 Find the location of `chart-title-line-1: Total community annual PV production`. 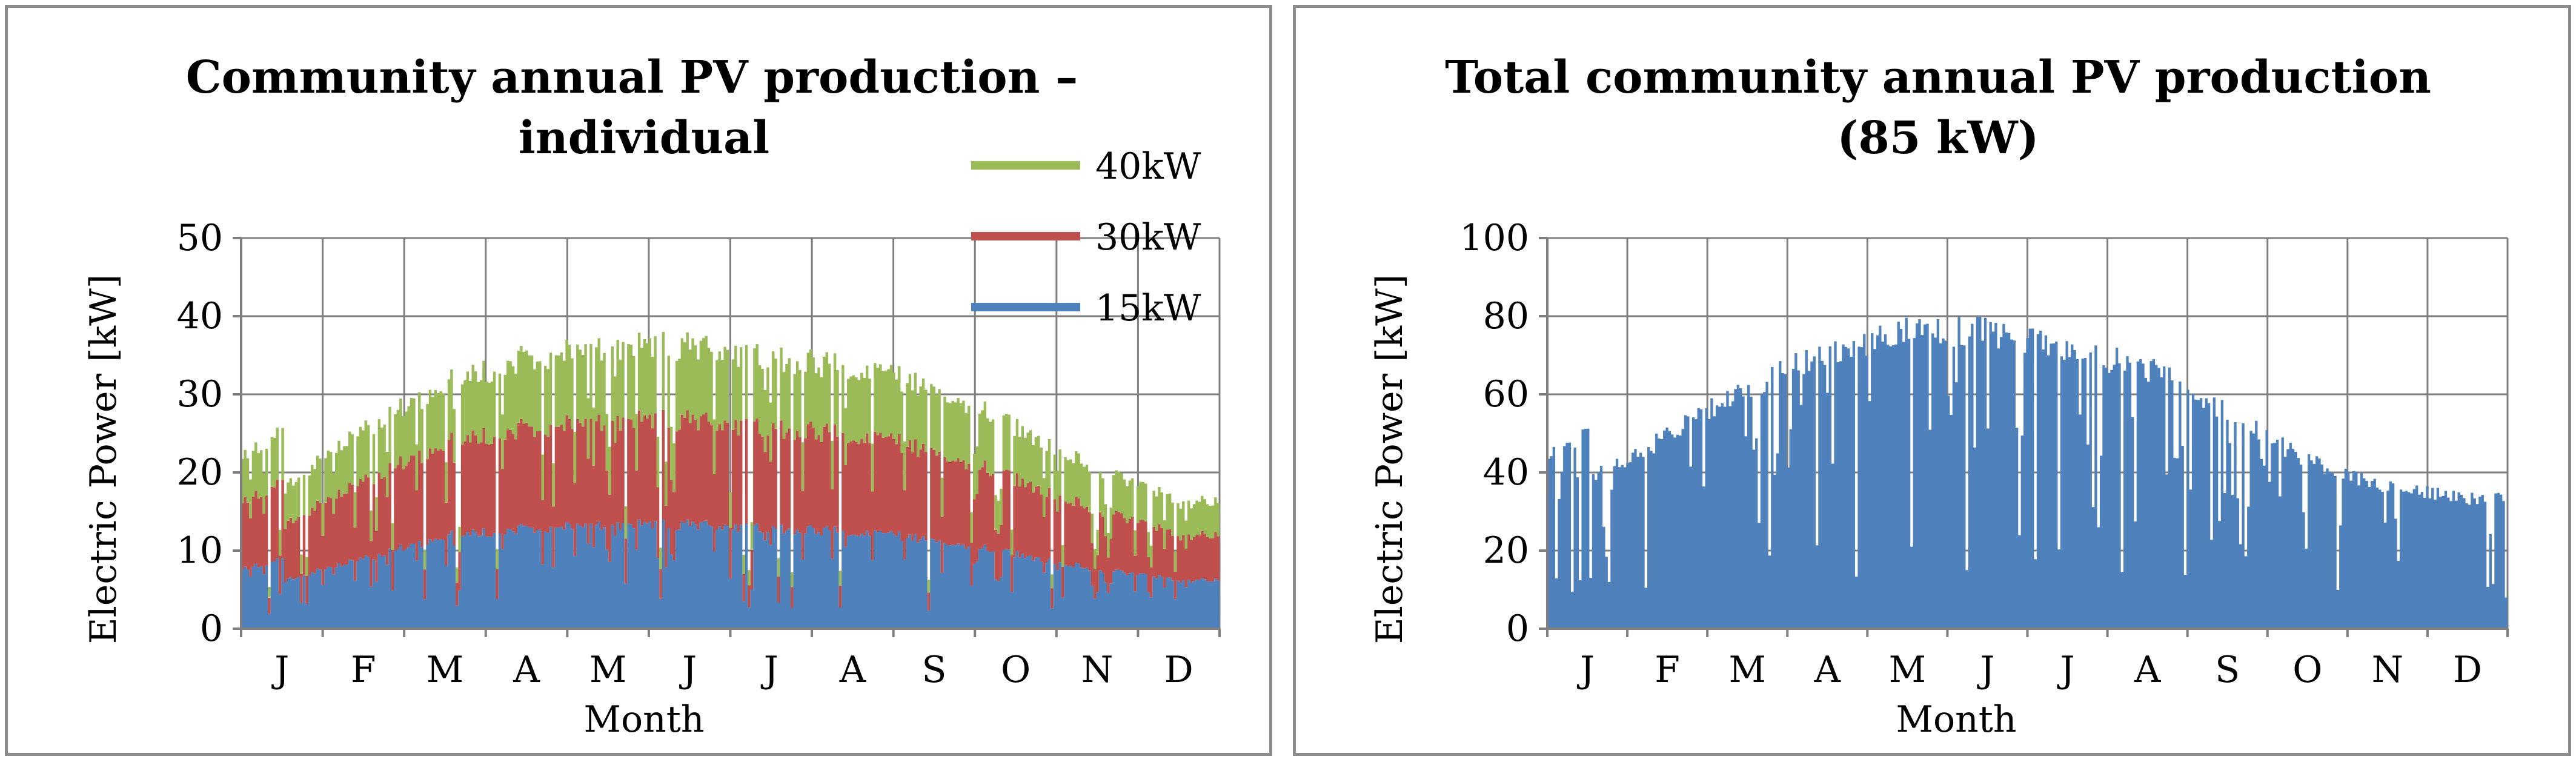

chart-title-line-1: Total community annual PV production is located at coordinates (1938, 77).